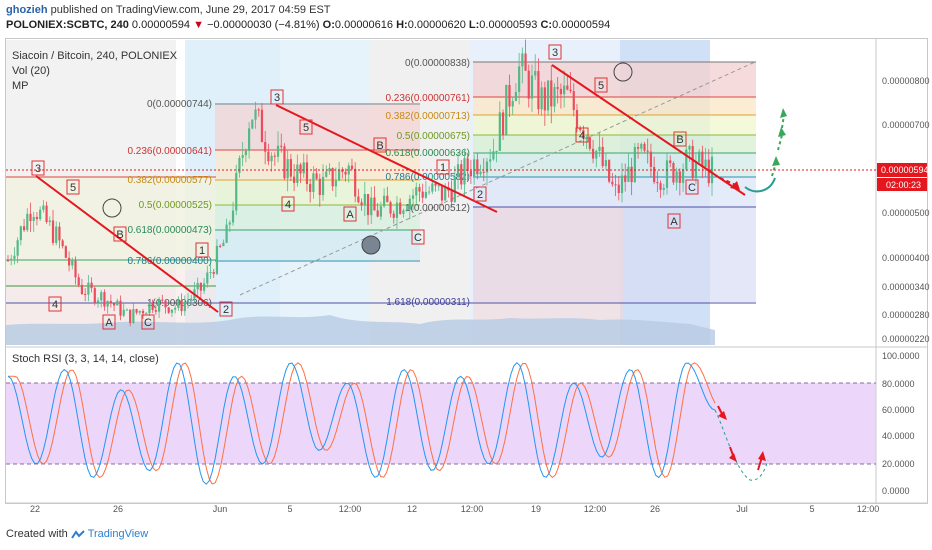  I want to click on tradingview-logo-icon, so click(77, 534).